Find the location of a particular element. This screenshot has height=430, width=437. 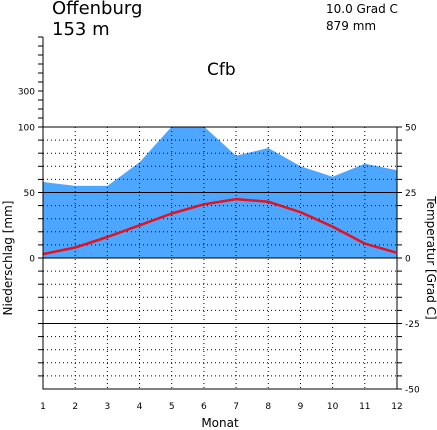

right-axis-tick-label: 0 is located at coordinates (408, 260).